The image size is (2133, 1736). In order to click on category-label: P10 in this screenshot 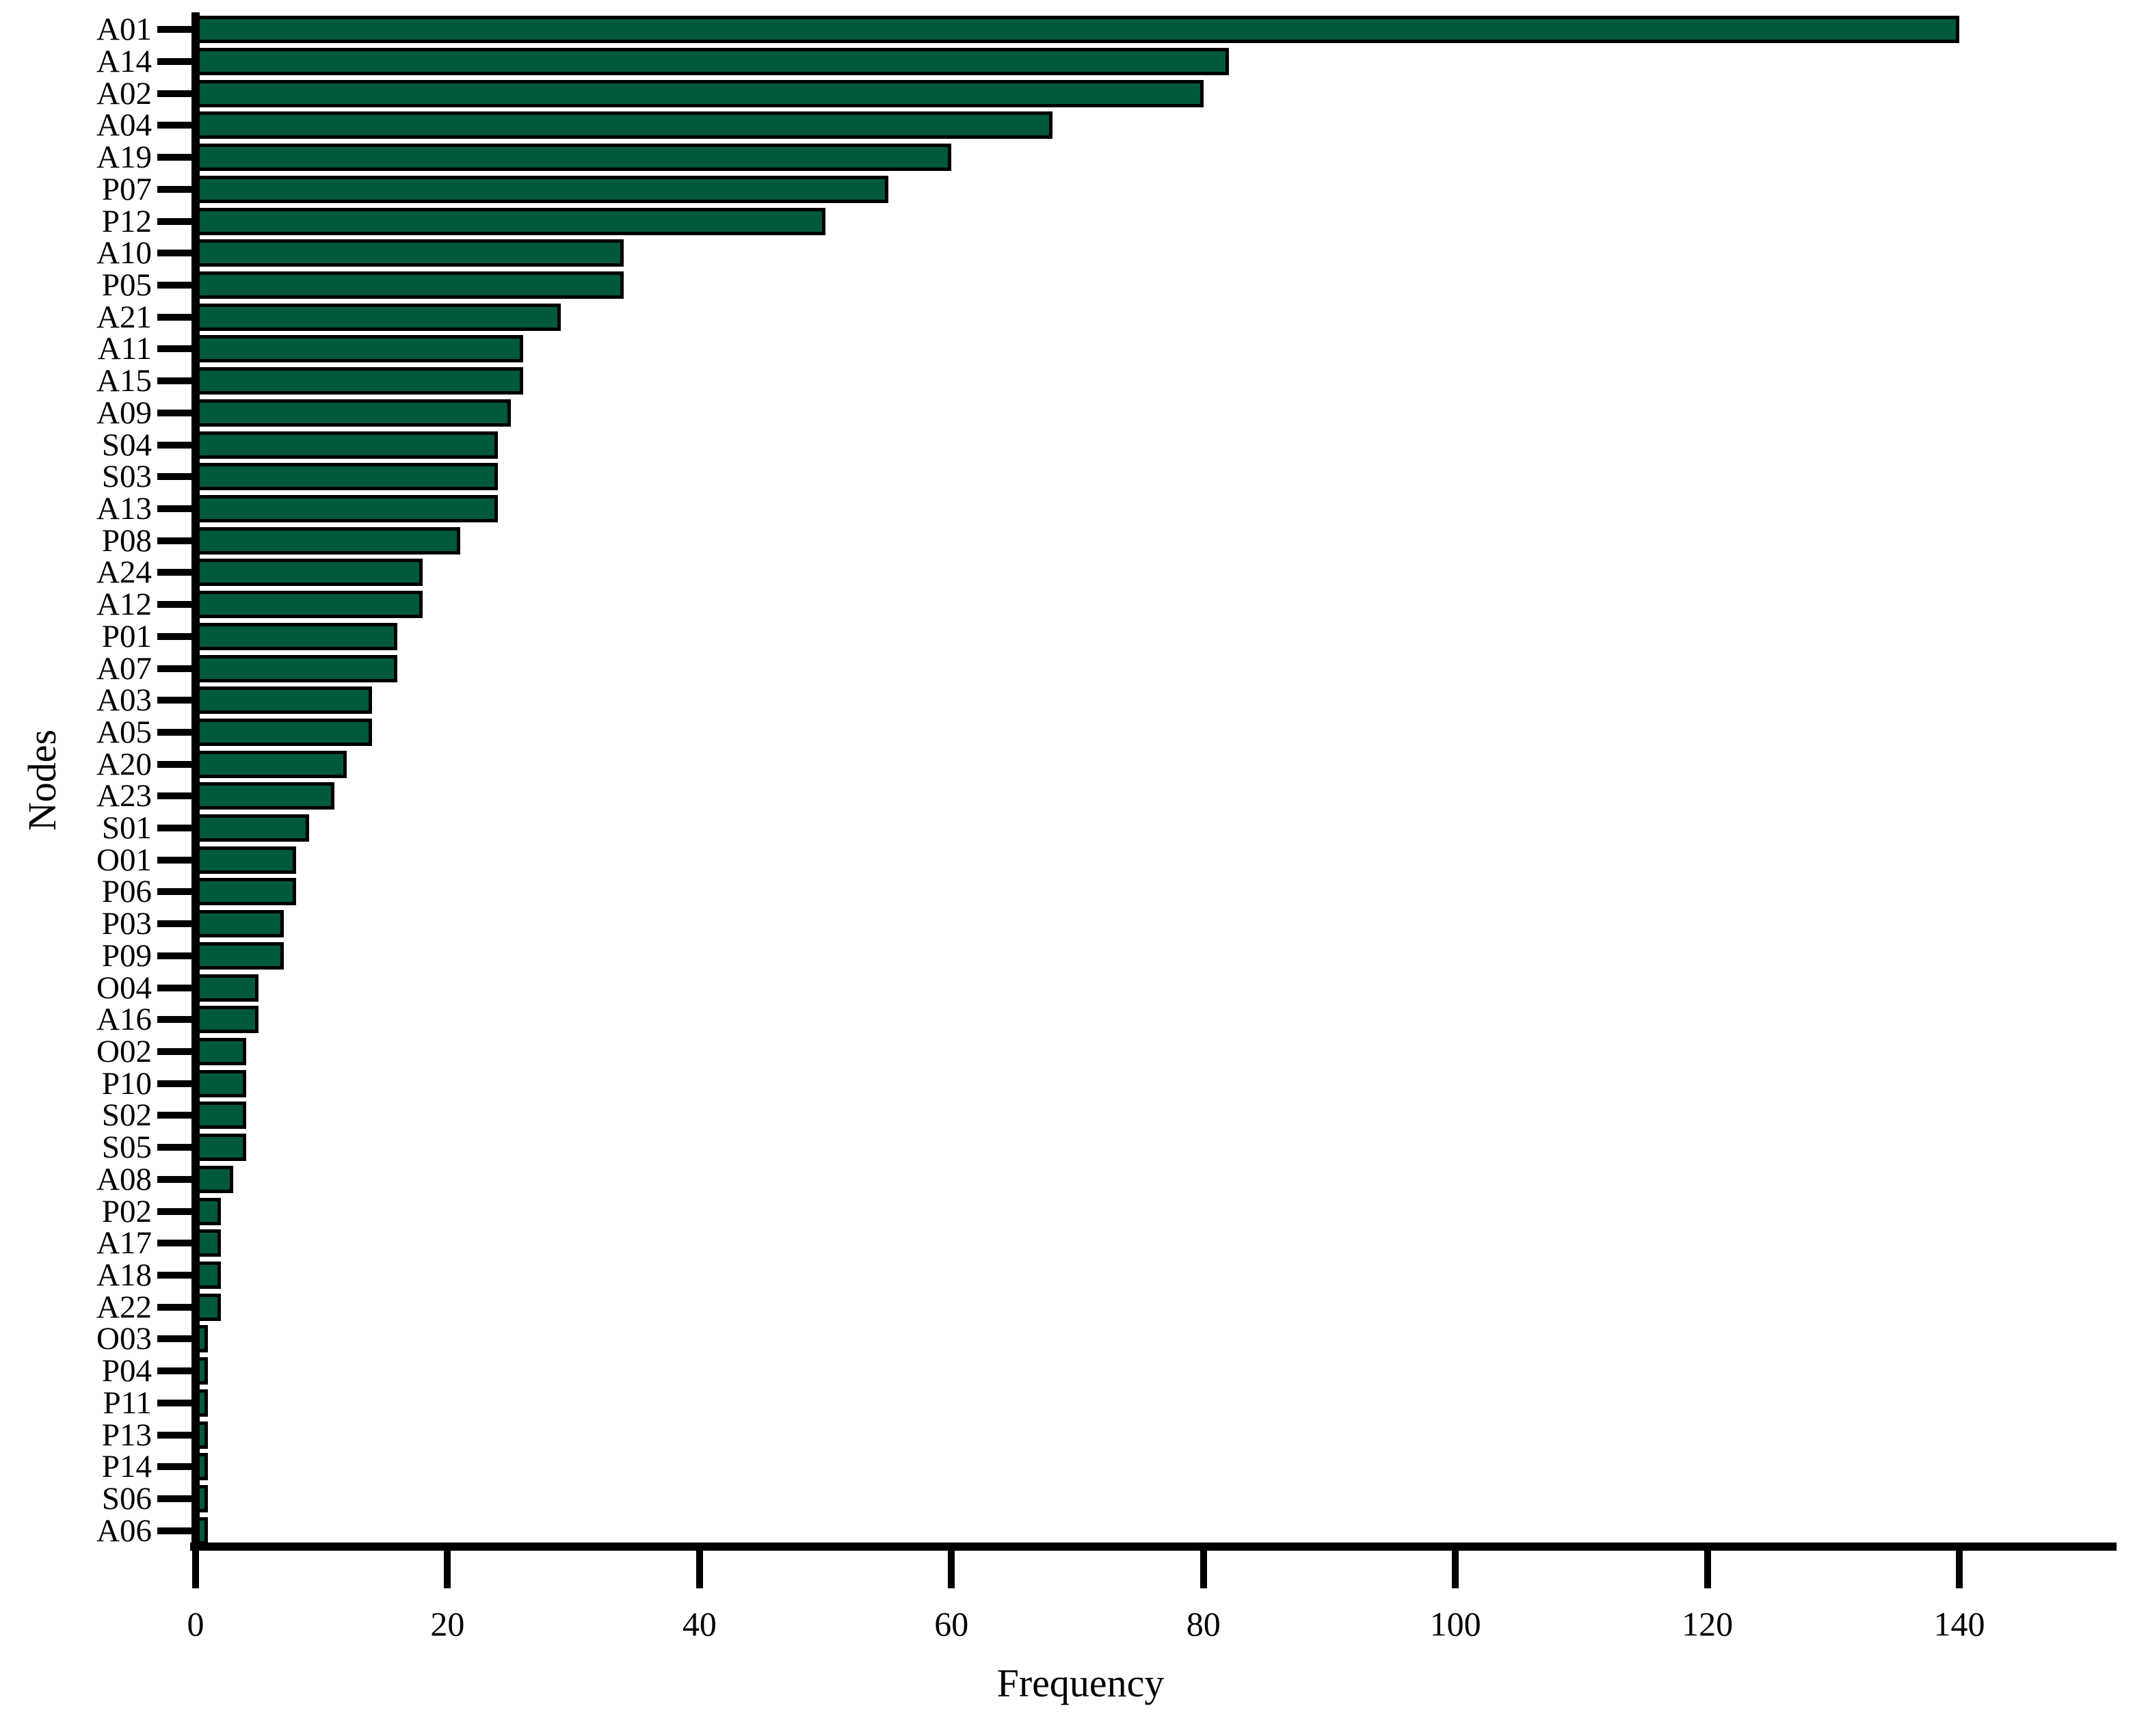, I will do `click(126, 1083)`.